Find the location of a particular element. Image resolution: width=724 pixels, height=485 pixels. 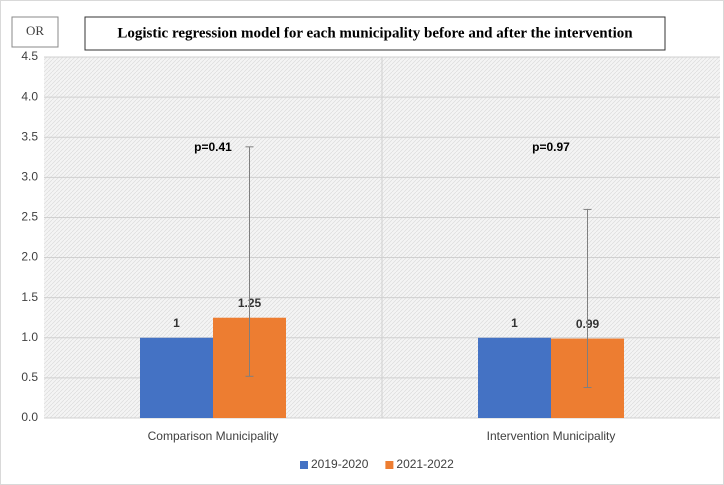

y-tick-label: 2.0 is located at coordinates (29, 257).